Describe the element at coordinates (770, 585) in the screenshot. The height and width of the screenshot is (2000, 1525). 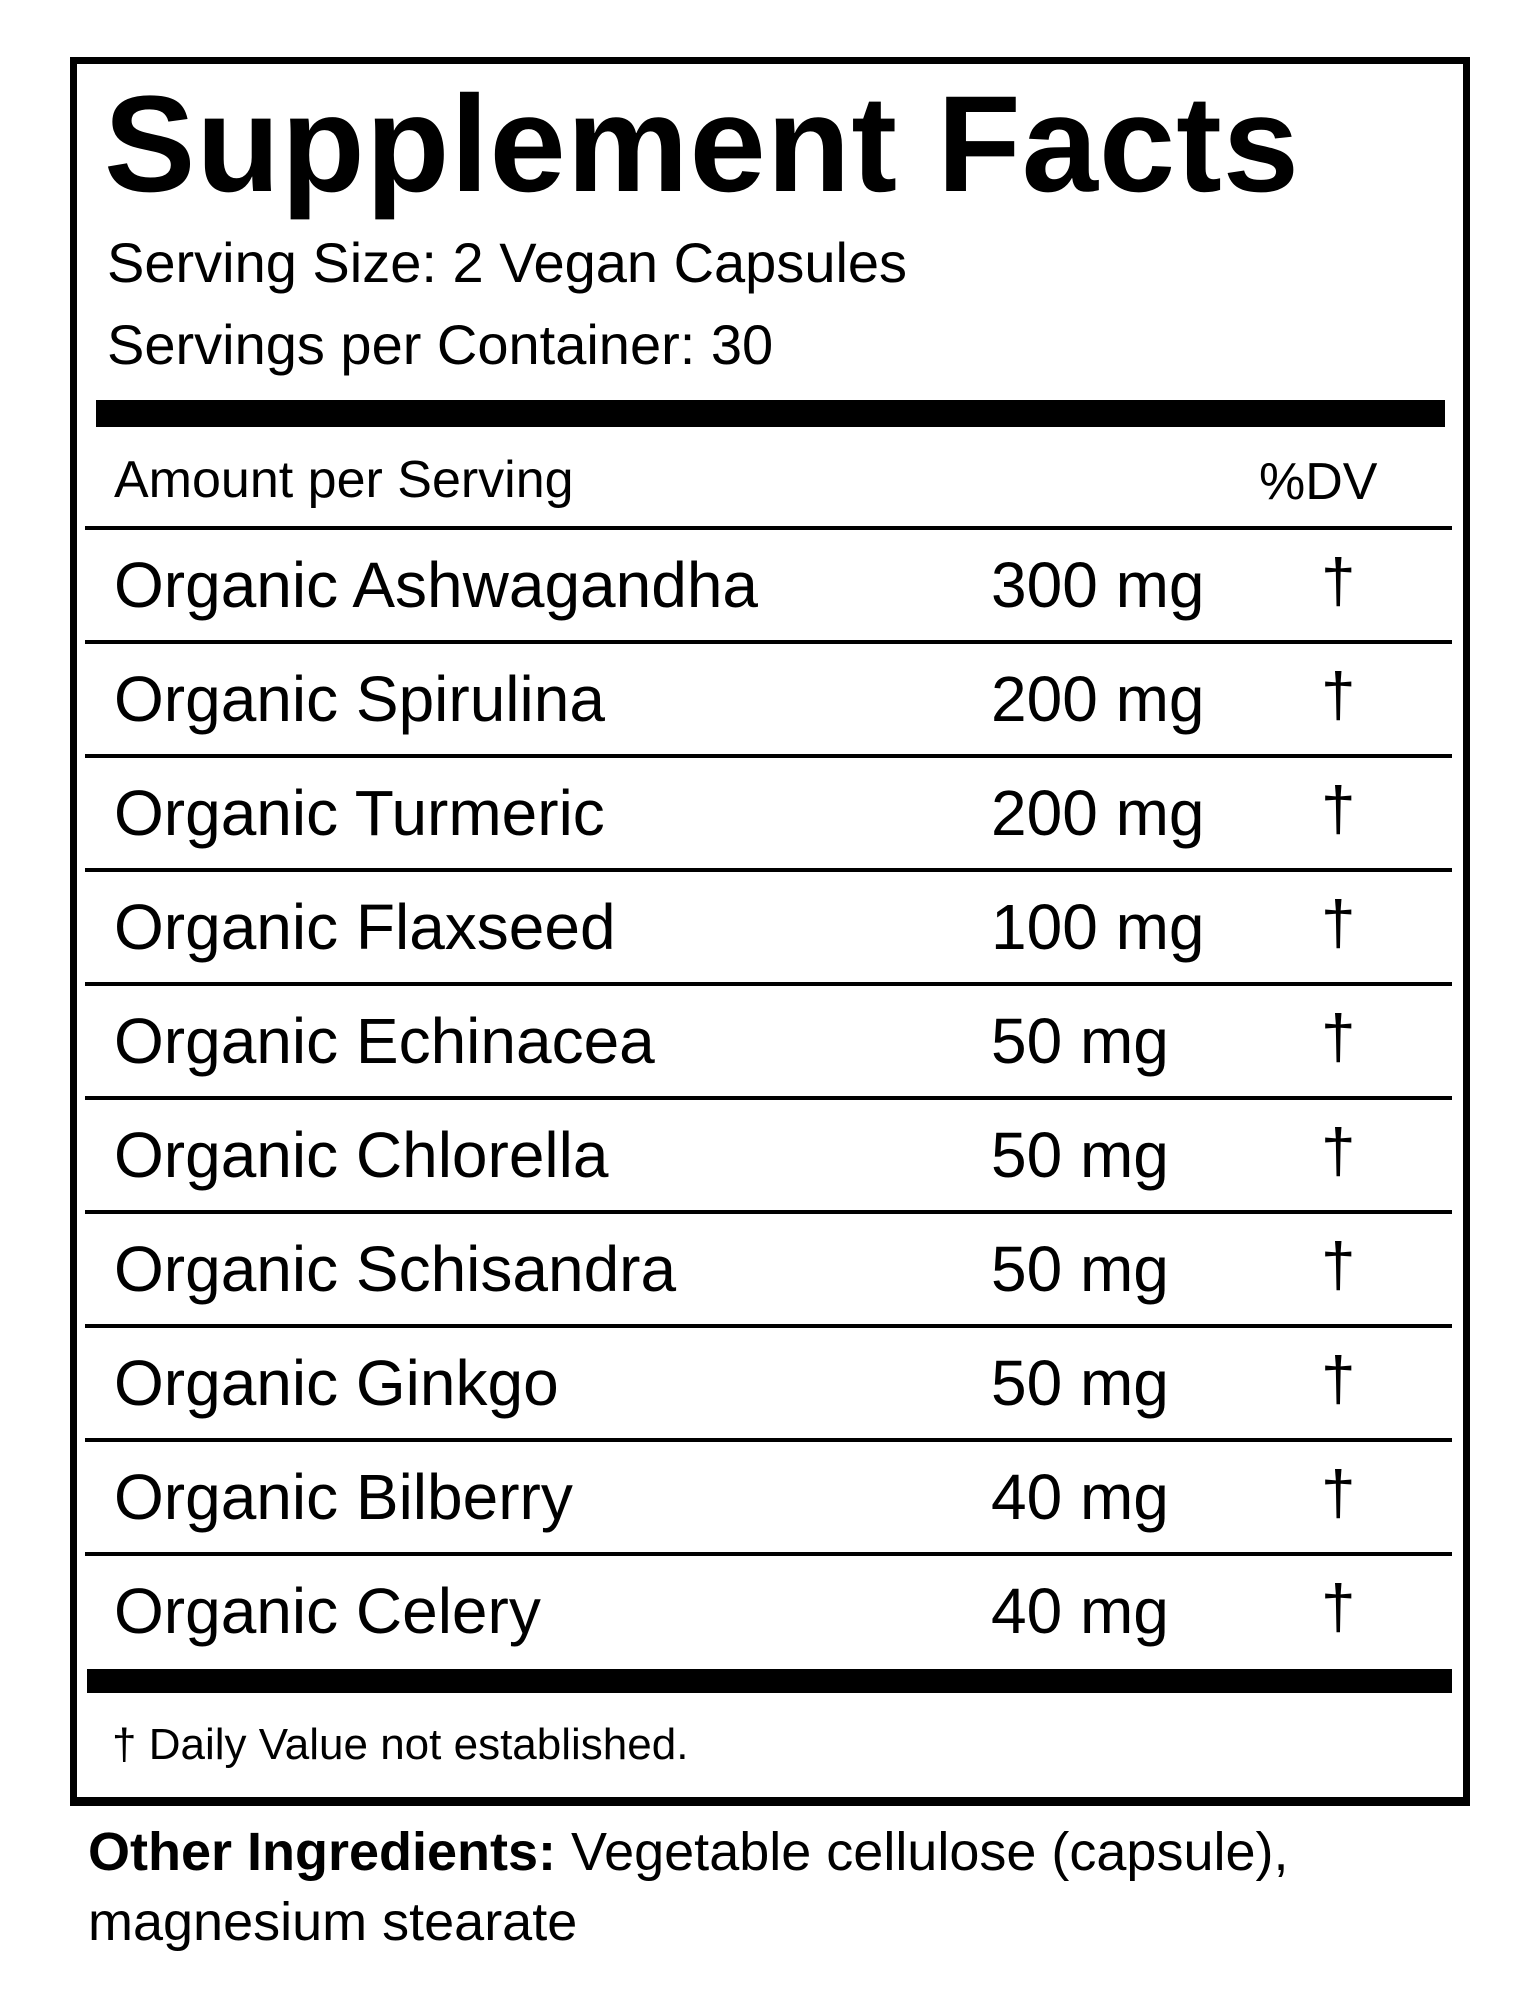
I see `ingredient-row: Organic Ashwagandha 300 mg †` at that location.